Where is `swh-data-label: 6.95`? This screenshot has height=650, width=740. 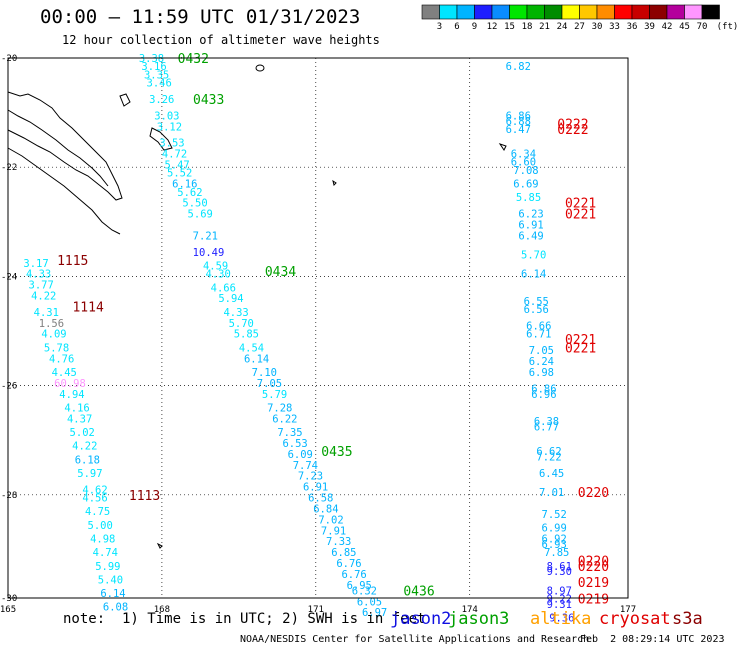
swh-data-label: 6.95 is located at coordinates (359, 586).